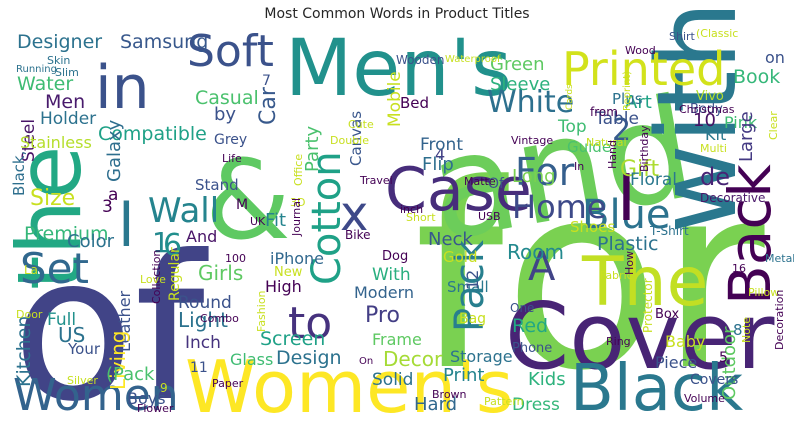 This screenshot has height=427, width=794. Describe the element at coordinates (376, 180) in the screenshot. I see `word-travel: Travel` at that location.